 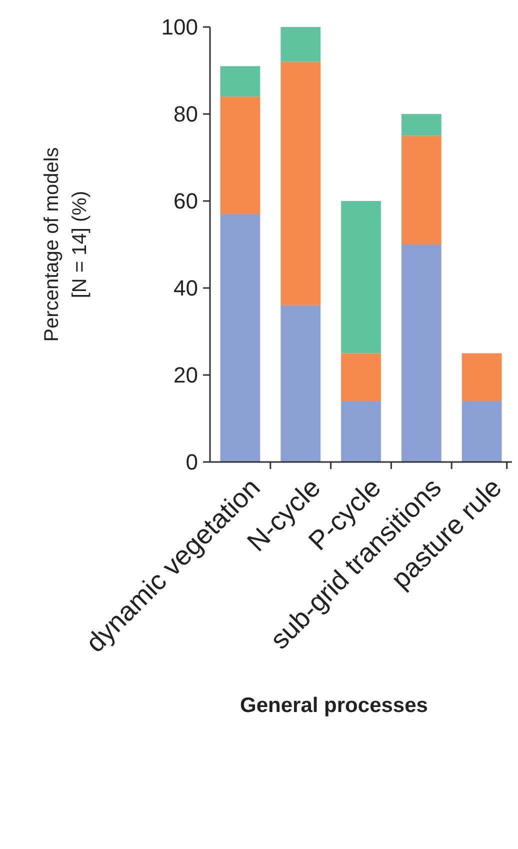 I want to click on y-tick-label: 80, so click(x=186, y=114).